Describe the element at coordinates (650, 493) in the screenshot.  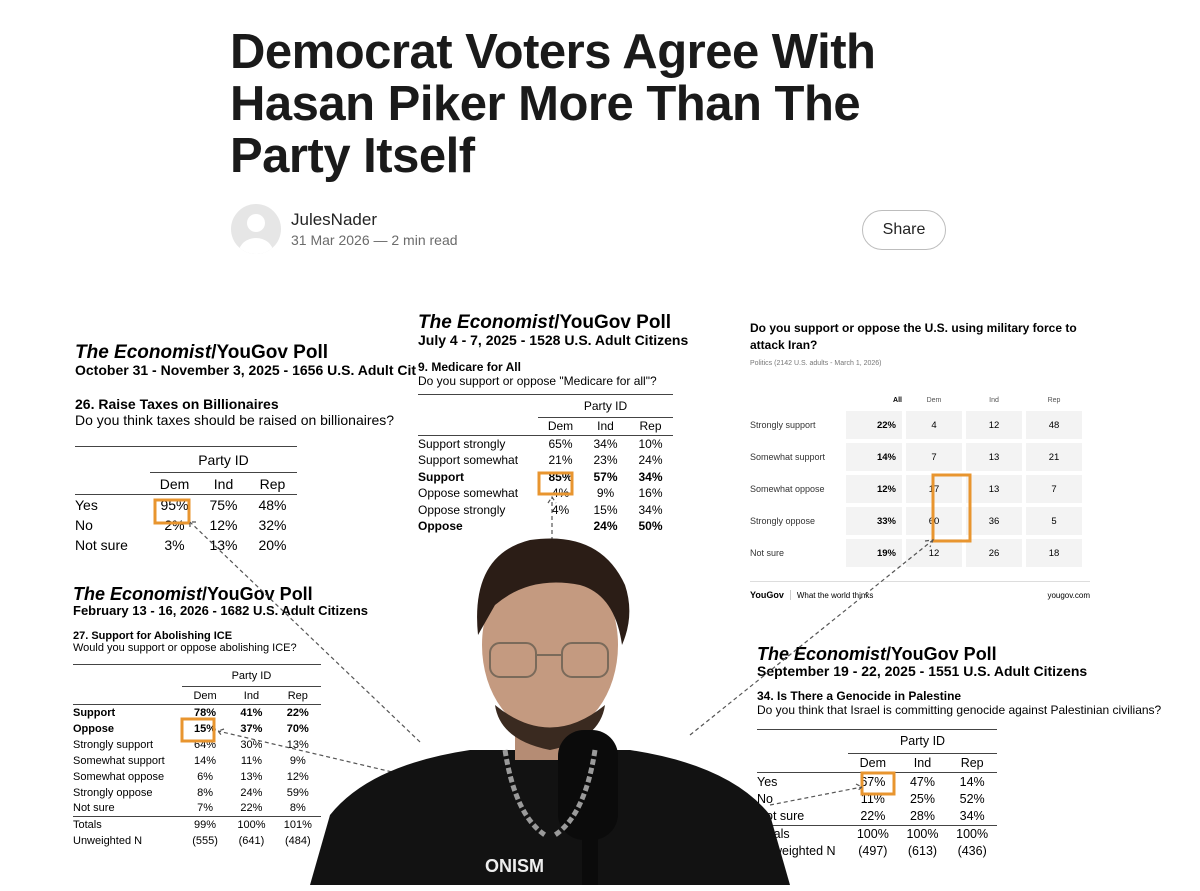
I see `table-cell: 16%` at that location.